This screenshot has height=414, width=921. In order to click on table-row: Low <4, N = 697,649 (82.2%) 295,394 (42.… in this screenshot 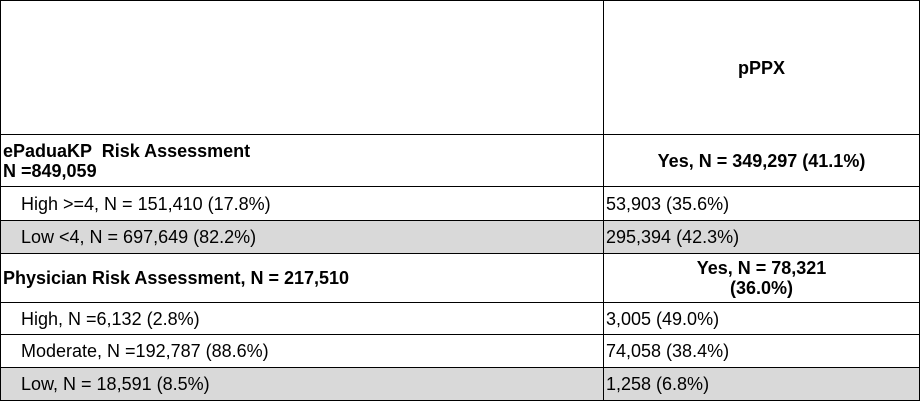, I will do `click(460, 237)`.